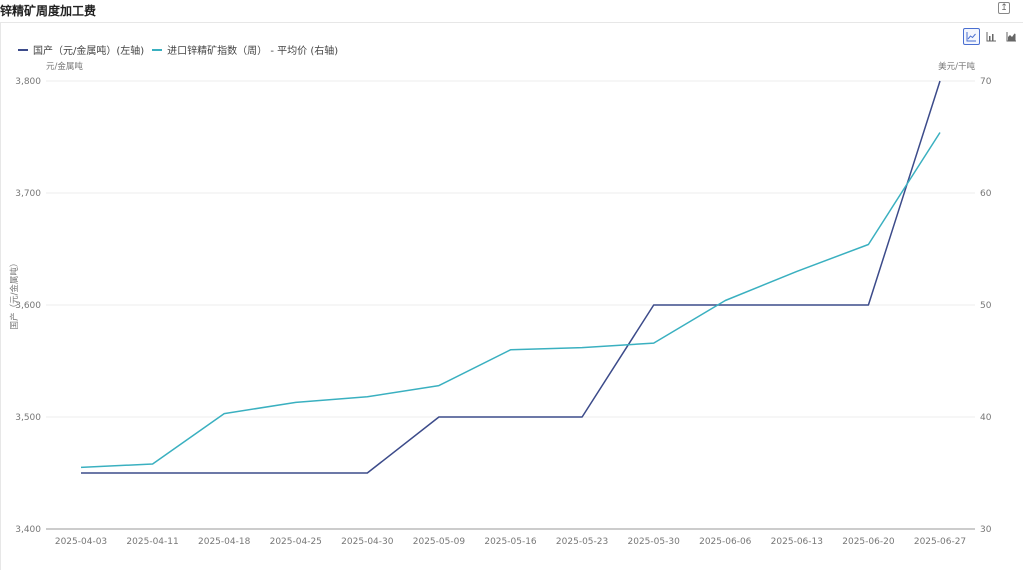  What do you see at coordinates (582, 542) in the screenshot?
I see `x-tick-label: 2025-05-23` at bounding box center [582, 542].